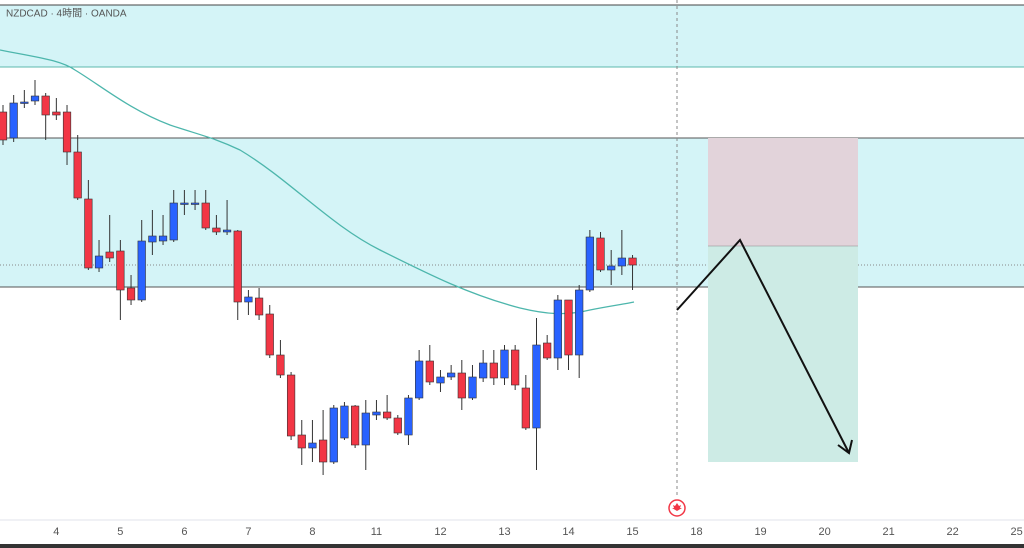  Describe the element at coordinates (512, 36) in the screenshot. I see `zone-top` at that location.